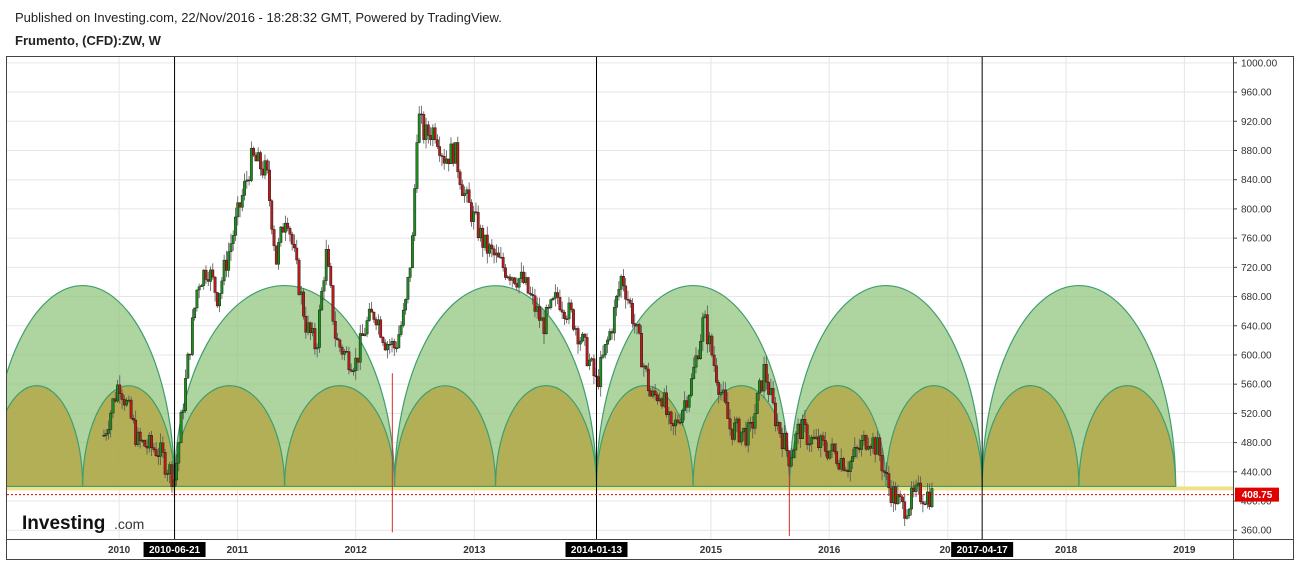 The image size is (1297, 563). Describe the element at coordinates (1256, 209) in the screenshot. I see `y-tick-label: 800.00` at that location.